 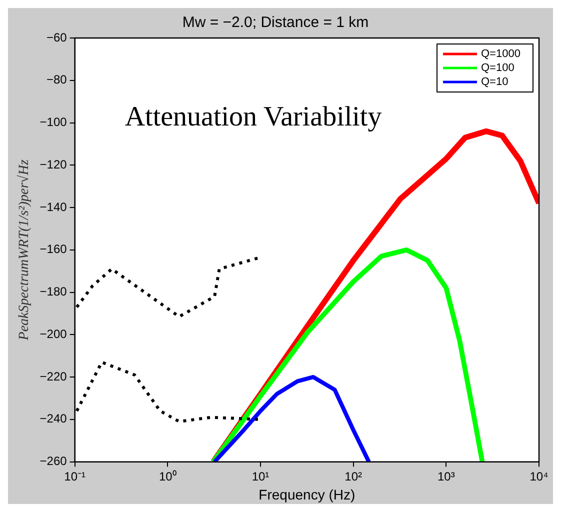 I want to click on chart-title: Mw = −2.0; Distance = 1 km, so click(x=275, y=23).